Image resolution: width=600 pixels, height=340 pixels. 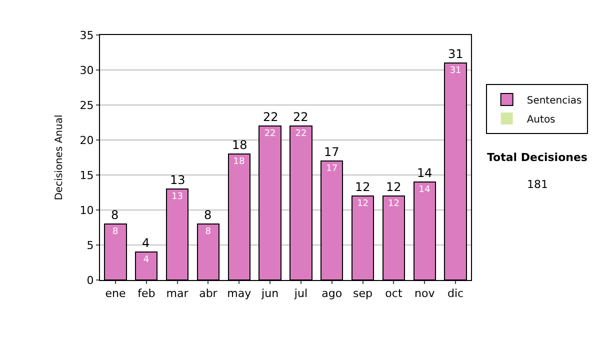 I want to click on x-tick-label: abr, so click(x=208, y=293).